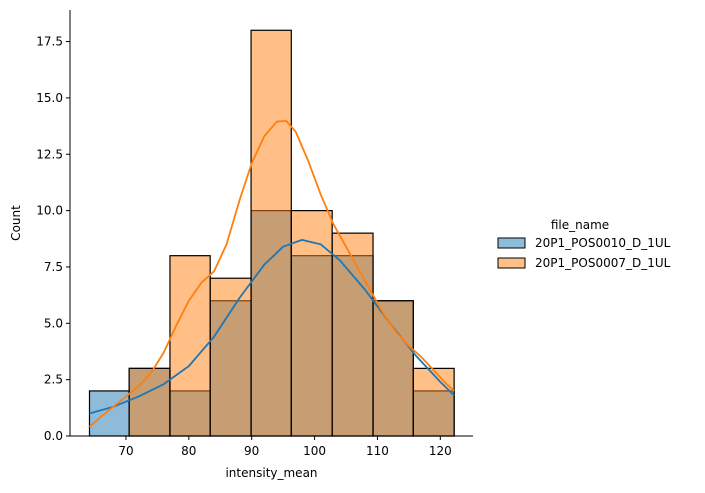 The height and width of the screenshot is (493, 705). What do you see at coordinates (377, 451) in the screenshot?
I see `x-tick-label: 110` at bounding box center [377, 451].